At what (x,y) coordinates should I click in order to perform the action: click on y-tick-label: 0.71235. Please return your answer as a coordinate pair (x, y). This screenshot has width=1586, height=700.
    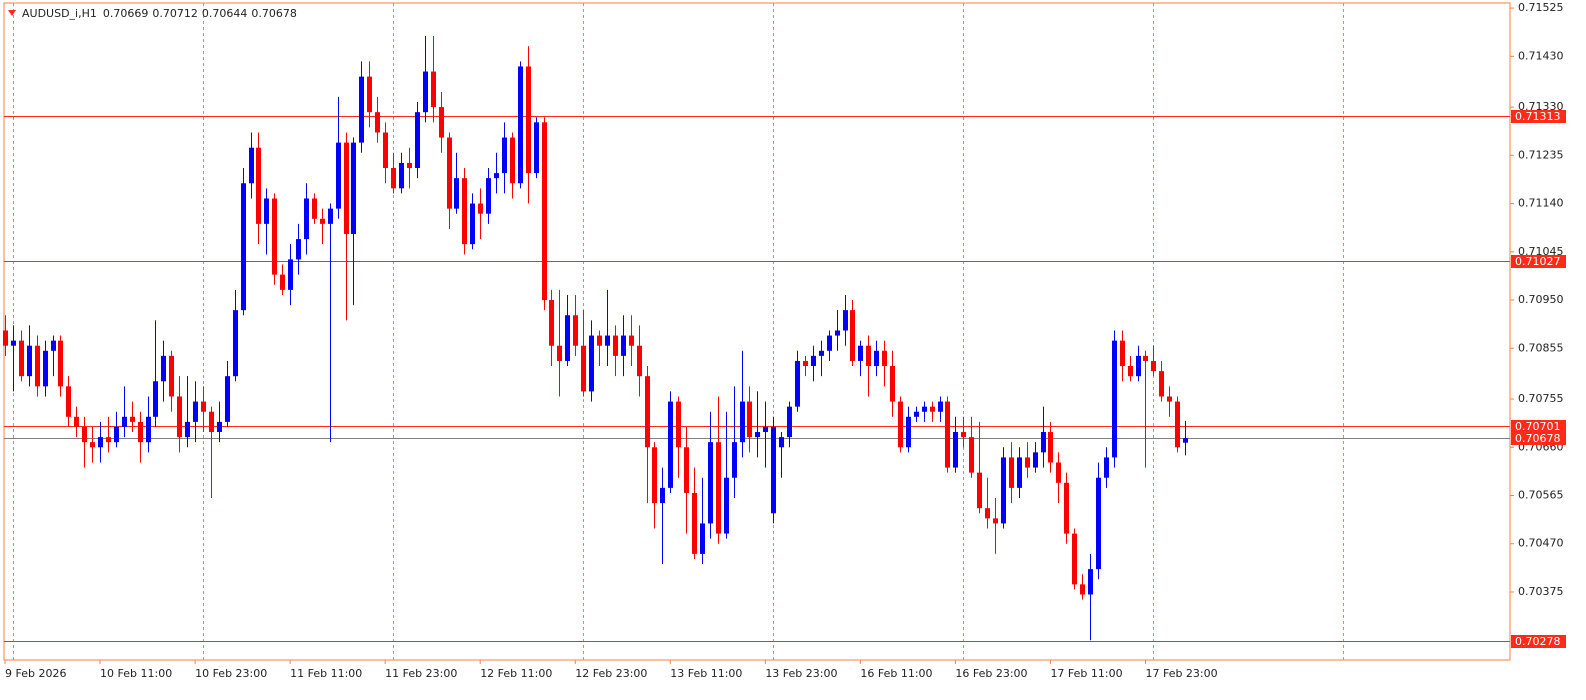
    Looking at the image, I should click on (1541, 154).